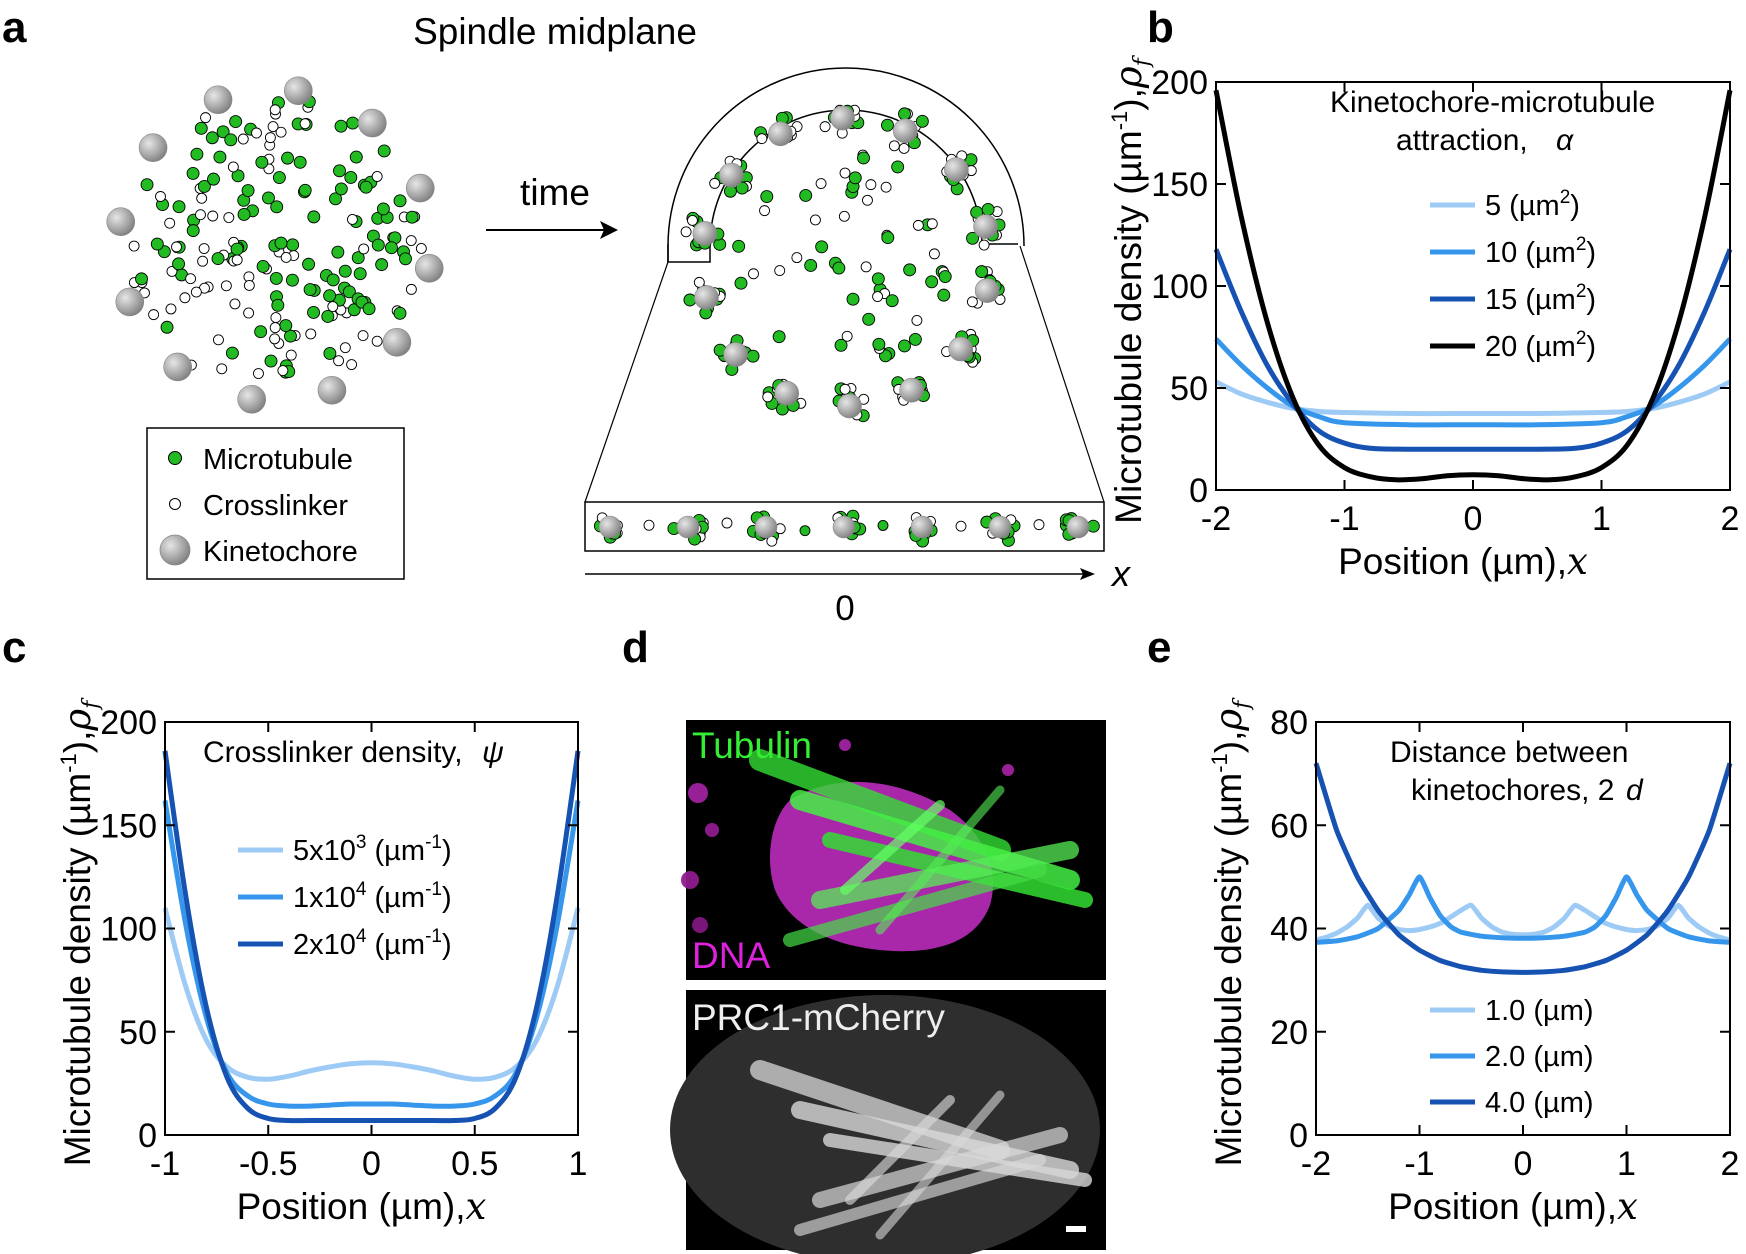  Describe the element at coordinates (1128, 99) in the screenshot. I see `y-axis-label-close: ),` at that location.